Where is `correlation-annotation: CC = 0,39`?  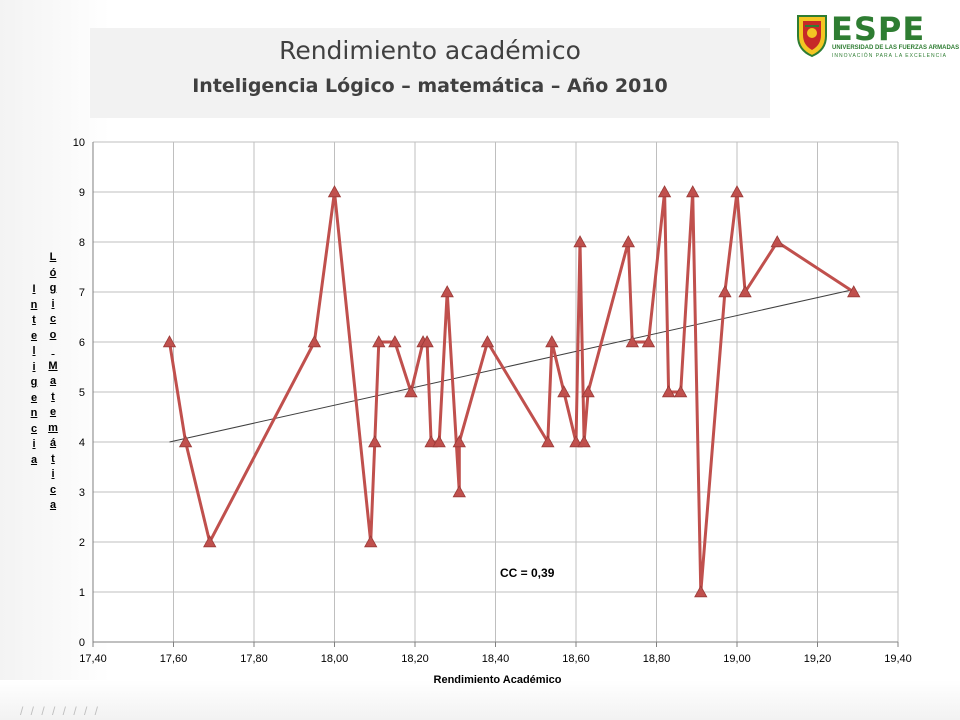 correlation-annotation: CC = 0,39 is located at coordinates (527, 573).